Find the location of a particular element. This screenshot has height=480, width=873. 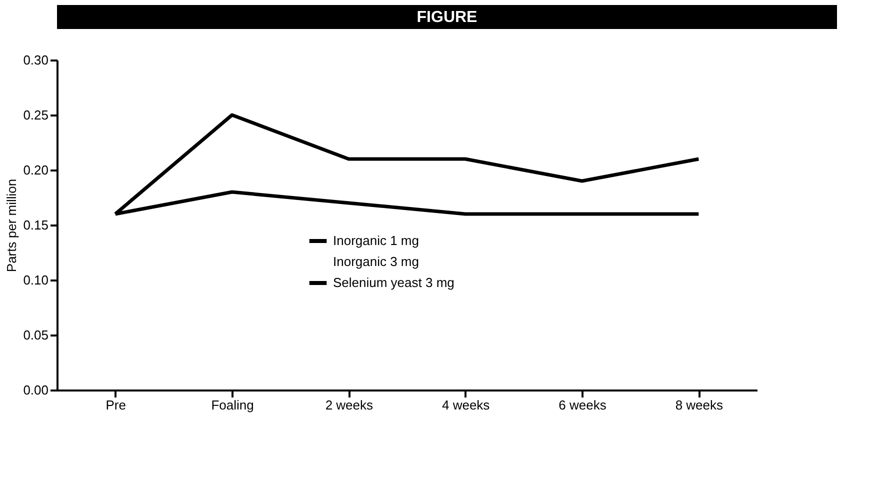

x-tick-label: 2 weeks is located at coordinates (349, 405).